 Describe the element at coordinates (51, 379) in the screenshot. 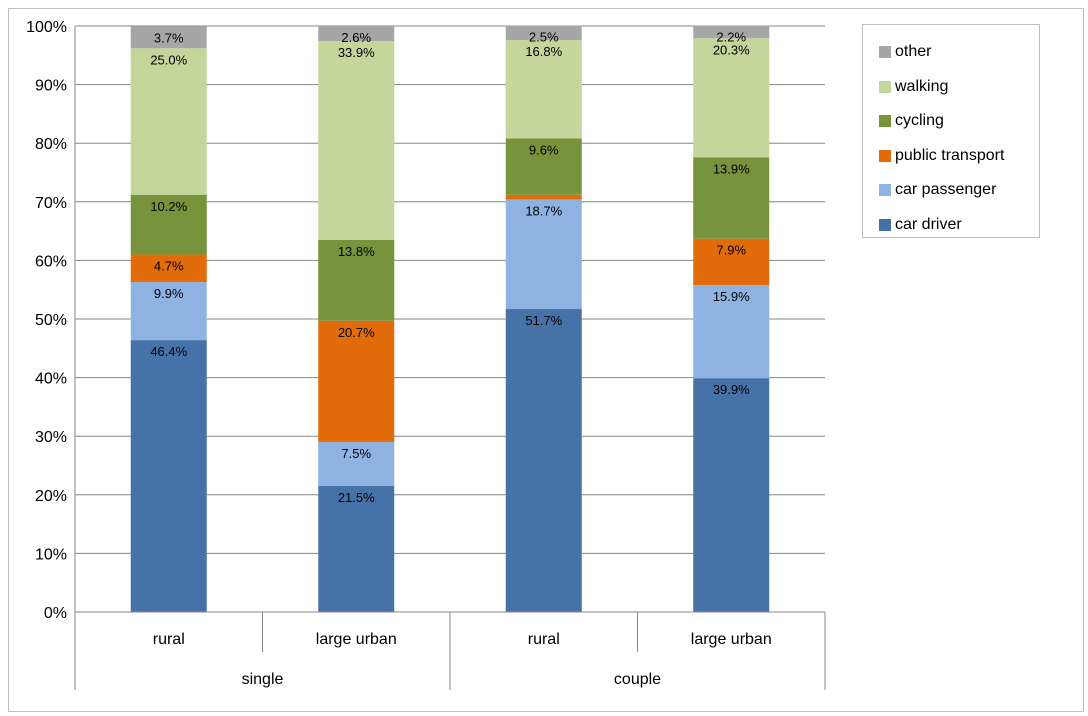

I see `y-tick-label: 40%` at that location.